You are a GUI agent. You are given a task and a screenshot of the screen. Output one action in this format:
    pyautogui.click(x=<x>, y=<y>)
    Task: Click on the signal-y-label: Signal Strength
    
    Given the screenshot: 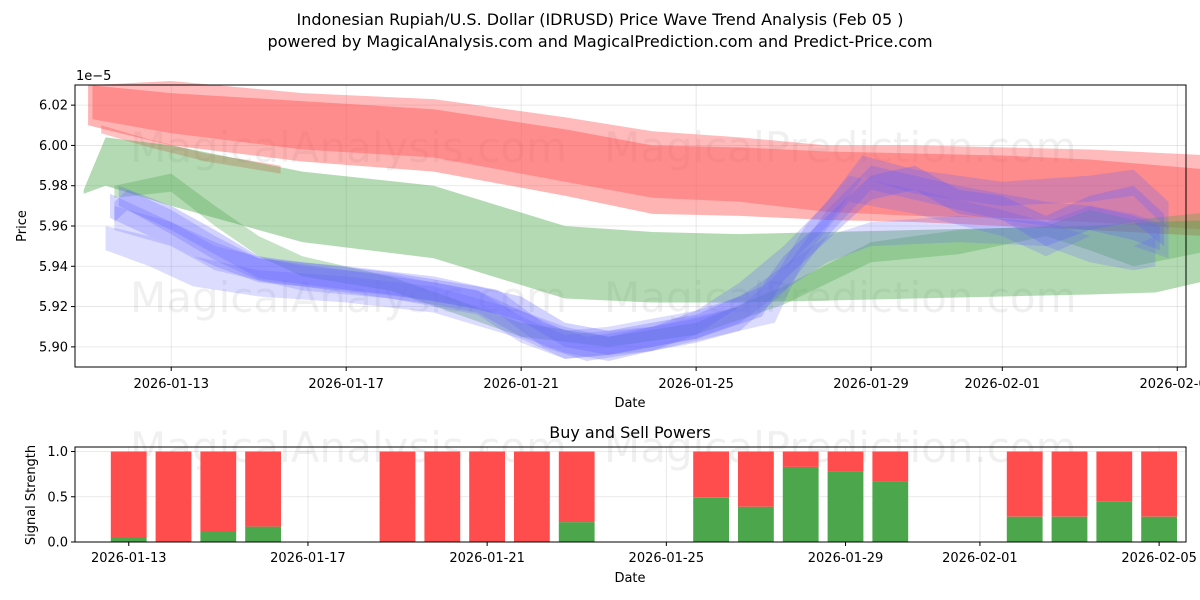 What is the action you would take?
    pyautogui.click(x=31, y=495)
    